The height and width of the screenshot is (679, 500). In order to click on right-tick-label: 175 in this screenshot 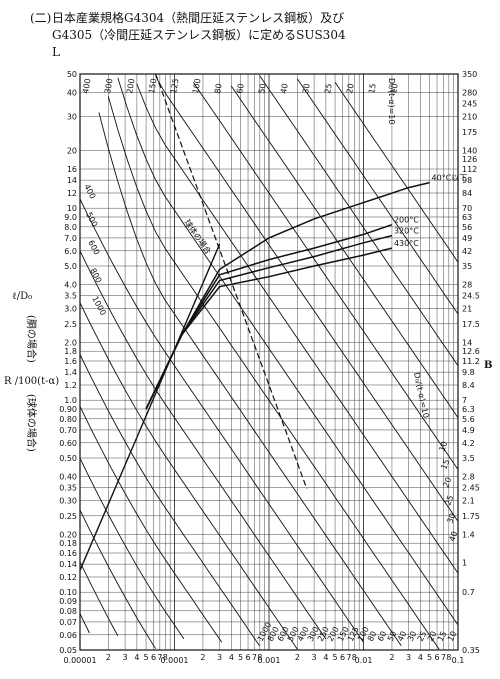, I will do `click(469, 132)`.